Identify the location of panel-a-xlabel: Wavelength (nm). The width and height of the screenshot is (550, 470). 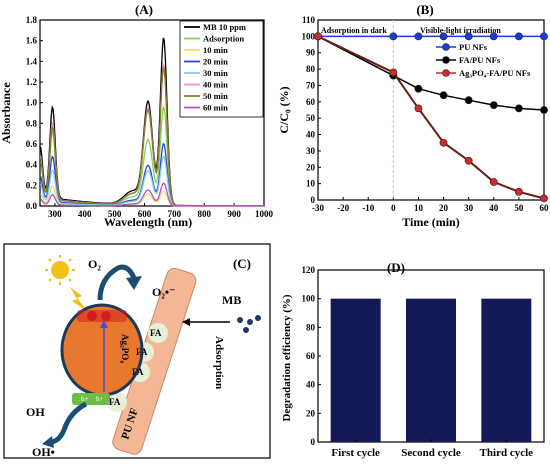
(148, 222).